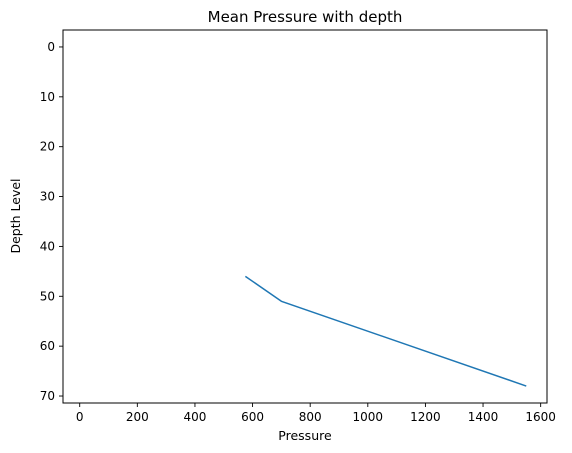 The width and height of the screenshot is (572, 453). I want to click on y-tick-label: 10, so click(47, 97).